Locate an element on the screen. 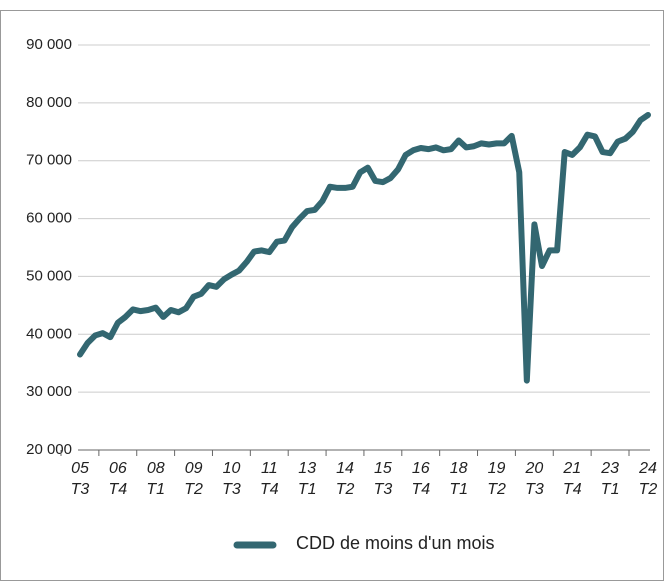  y-tick-label: 60 000 is located at coordinates (49, 218).